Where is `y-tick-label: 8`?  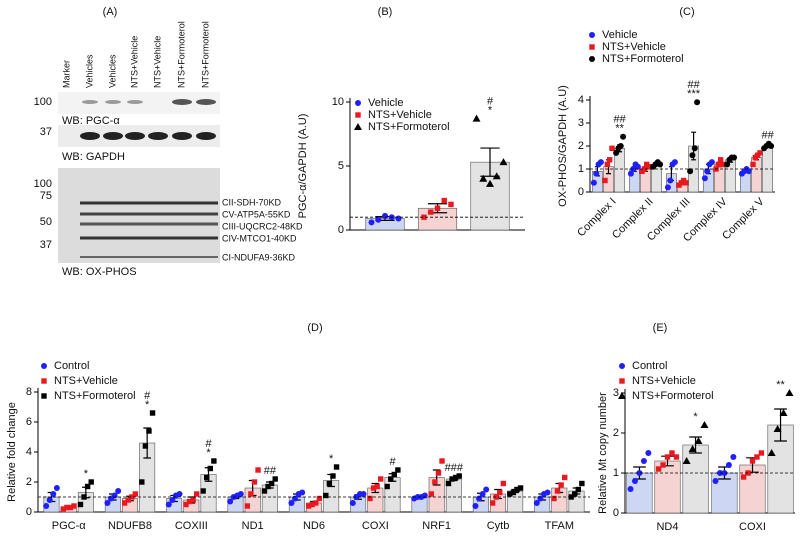 y-tick-label: 8 is located at coordinates (29, 392).